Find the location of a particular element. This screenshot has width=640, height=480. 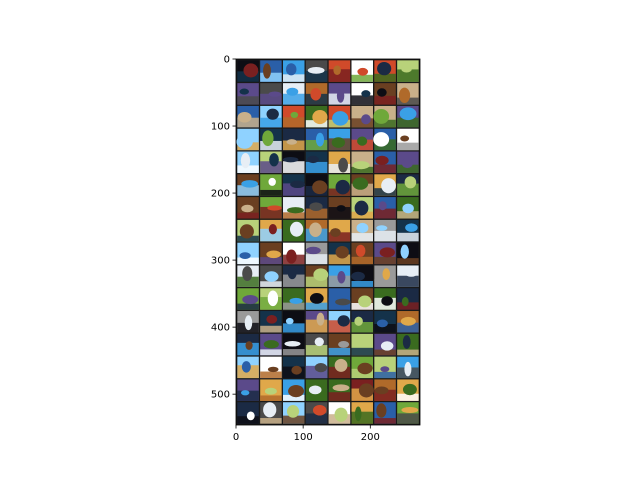

y-tick-label: 400 is located at coordinates (220, 328).